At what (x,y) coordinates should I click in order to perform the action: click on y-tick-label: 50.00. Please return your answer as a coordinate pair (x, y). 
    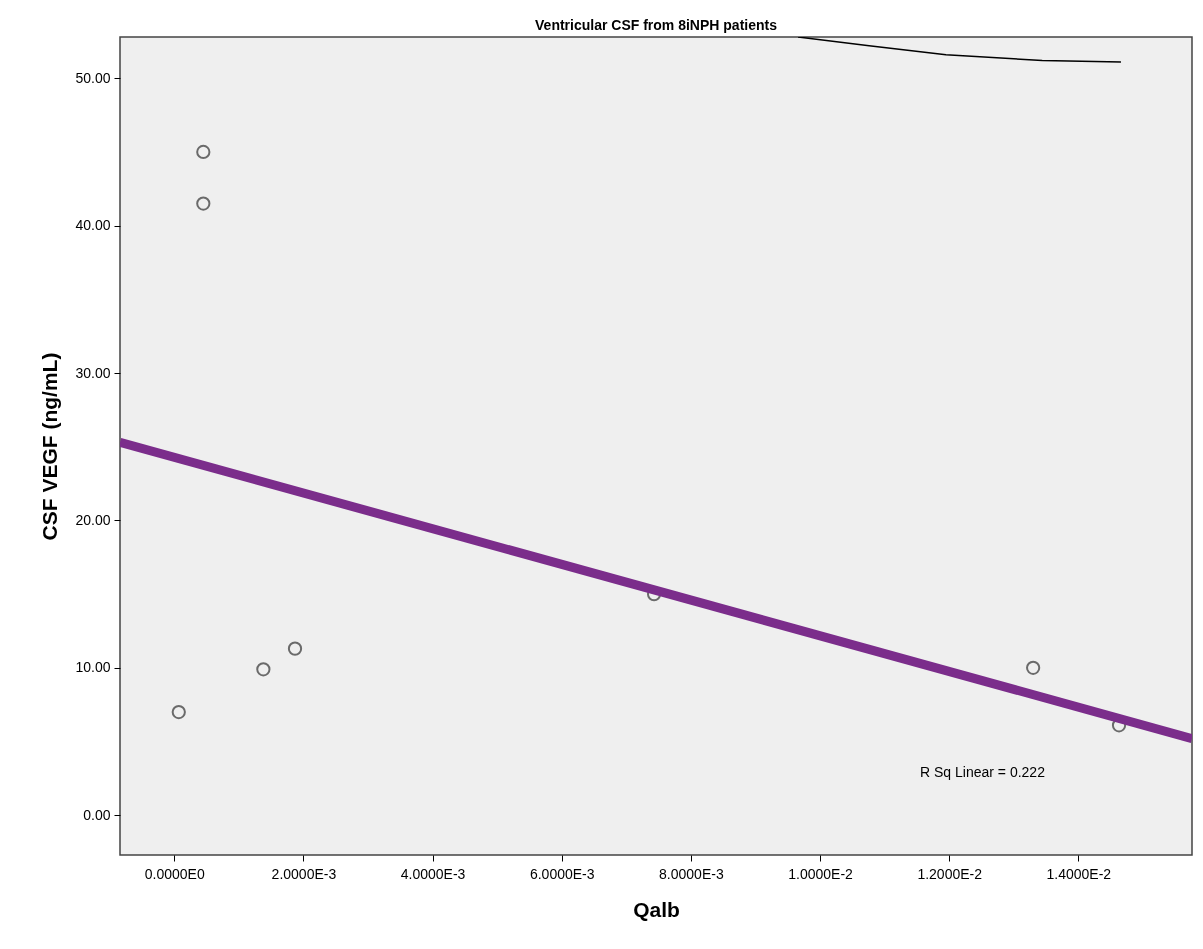
    Looking at the image, I should click on (93, 77).